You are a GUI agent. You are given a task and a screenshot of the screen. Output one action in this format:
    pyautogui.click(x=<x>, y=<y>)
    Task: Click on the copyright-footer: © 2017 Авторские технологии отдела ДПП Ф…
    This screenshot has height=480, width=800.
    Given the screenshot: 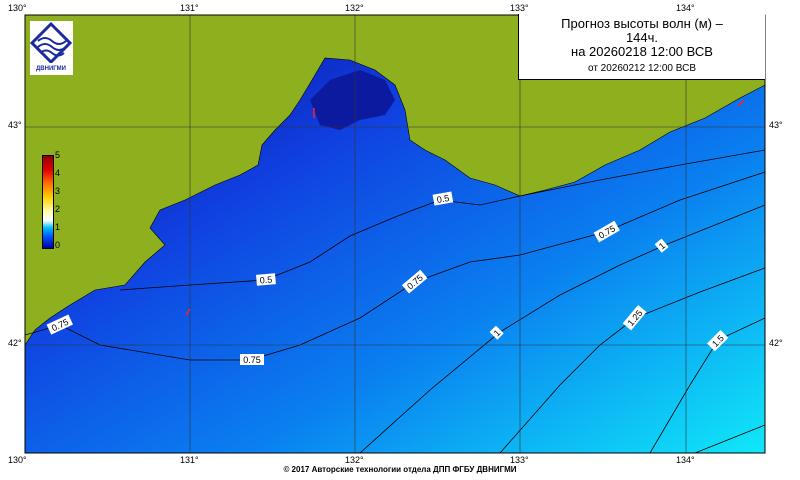 What is the action you would take?
    pyautogui.click(x=400, y=469)
    